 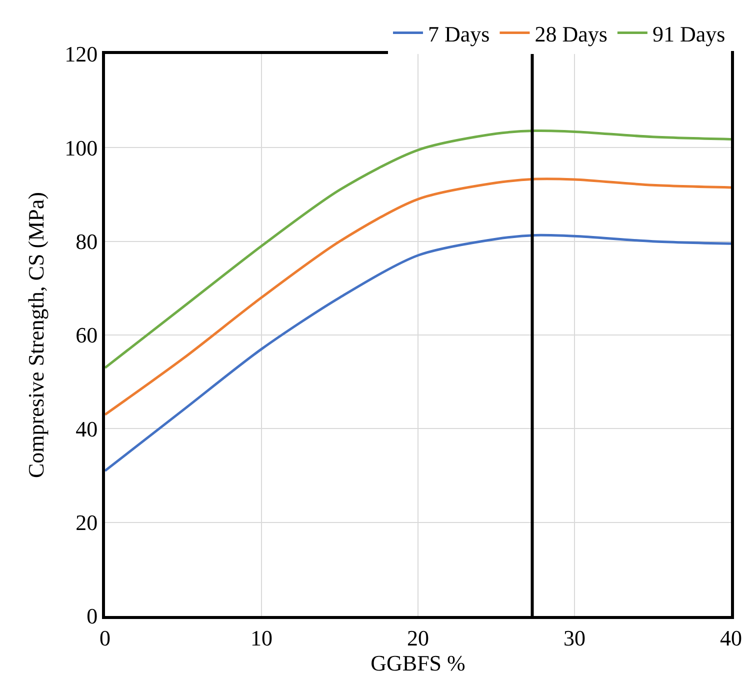 I want to click on y-tick-label: 20, so click(x=87, y=523).